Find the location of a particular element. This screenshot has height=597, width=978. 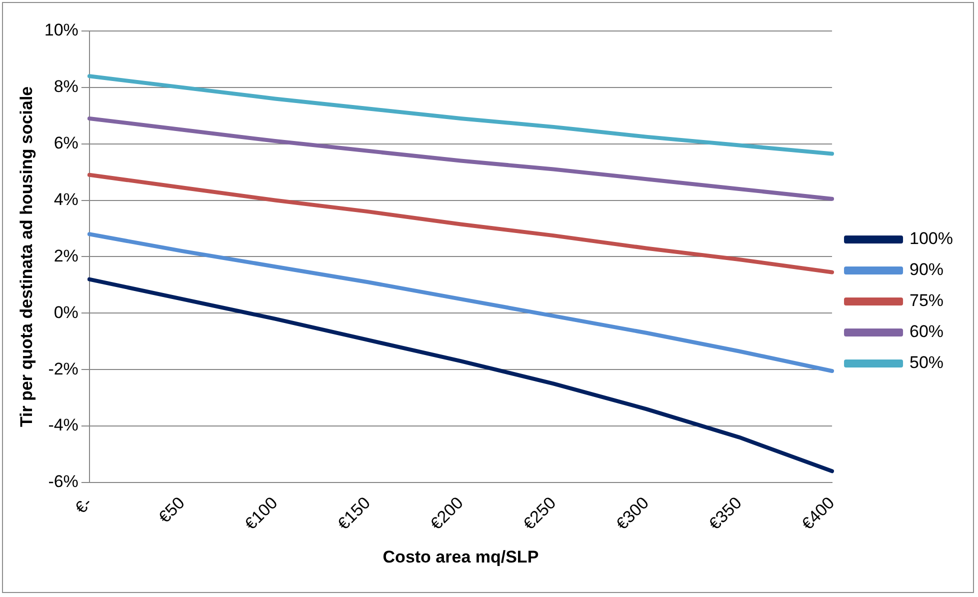

legend-label: 90% is located at coordinates (927, 270).